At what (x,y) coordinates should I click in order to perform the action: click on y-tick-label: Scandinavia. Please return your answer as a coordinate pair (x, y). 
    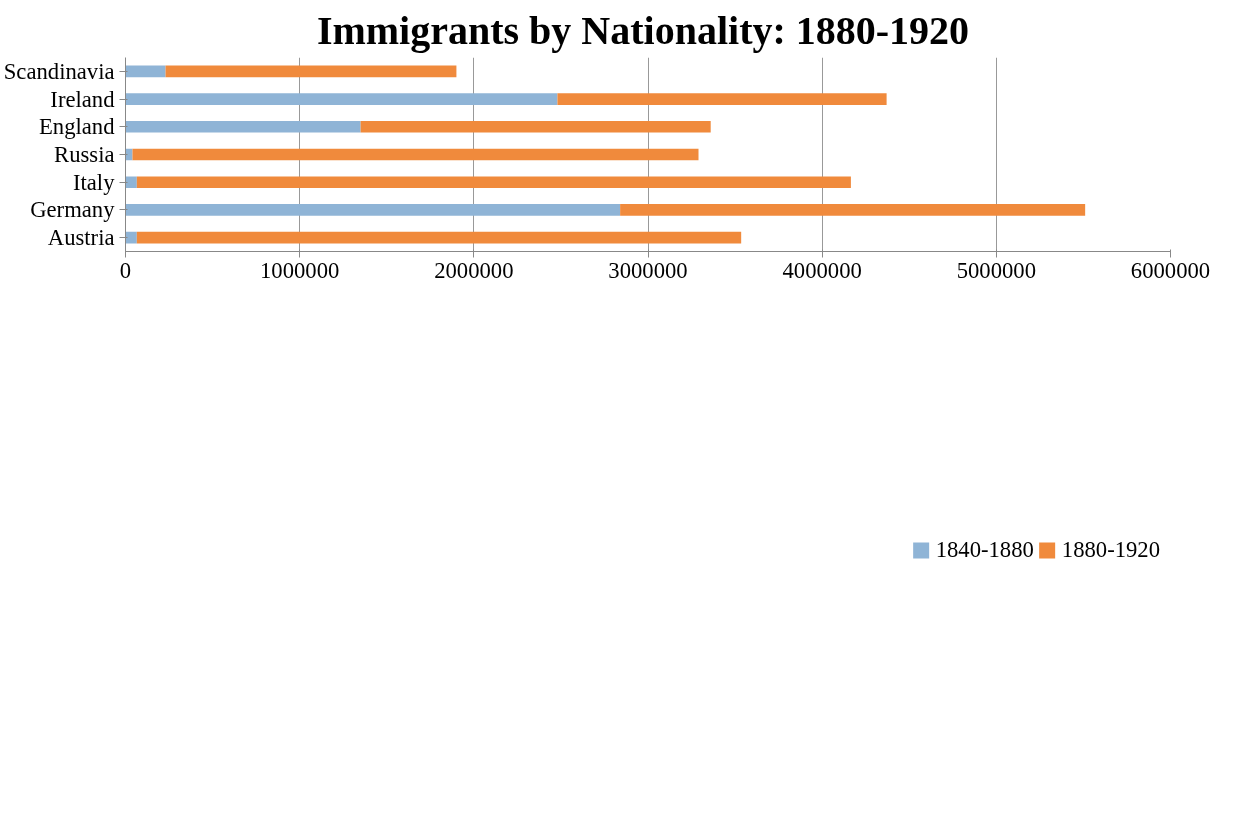
    Looking at the image, I should click on (59, 71).